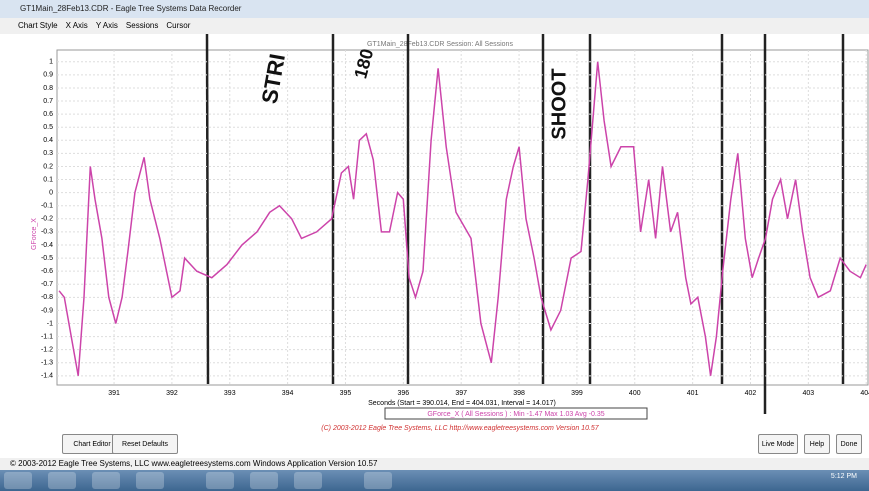  I want to click on button: Reset Defaults, so click(145, 444).